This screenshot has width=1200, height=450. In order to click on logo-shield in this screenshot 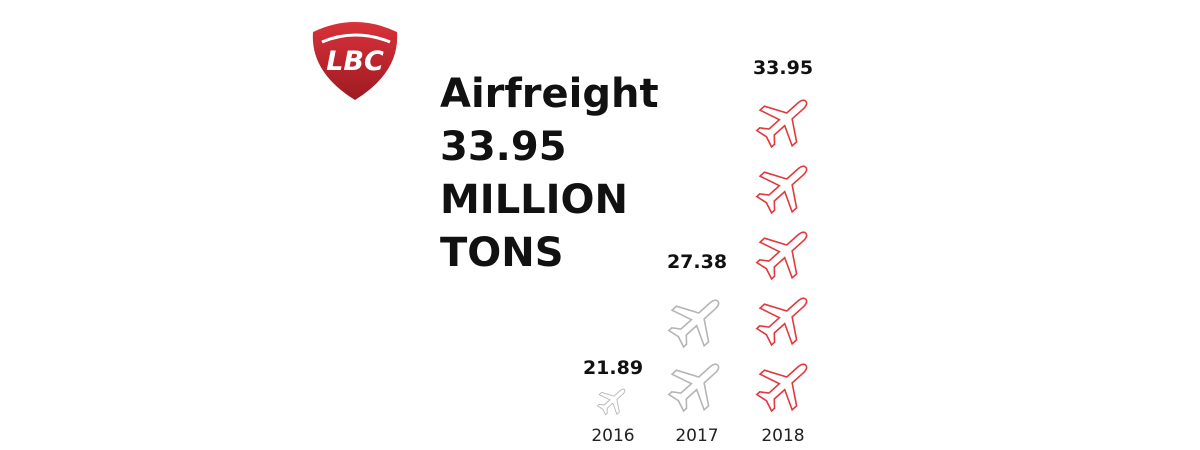, I will do `click(355, 61)`.